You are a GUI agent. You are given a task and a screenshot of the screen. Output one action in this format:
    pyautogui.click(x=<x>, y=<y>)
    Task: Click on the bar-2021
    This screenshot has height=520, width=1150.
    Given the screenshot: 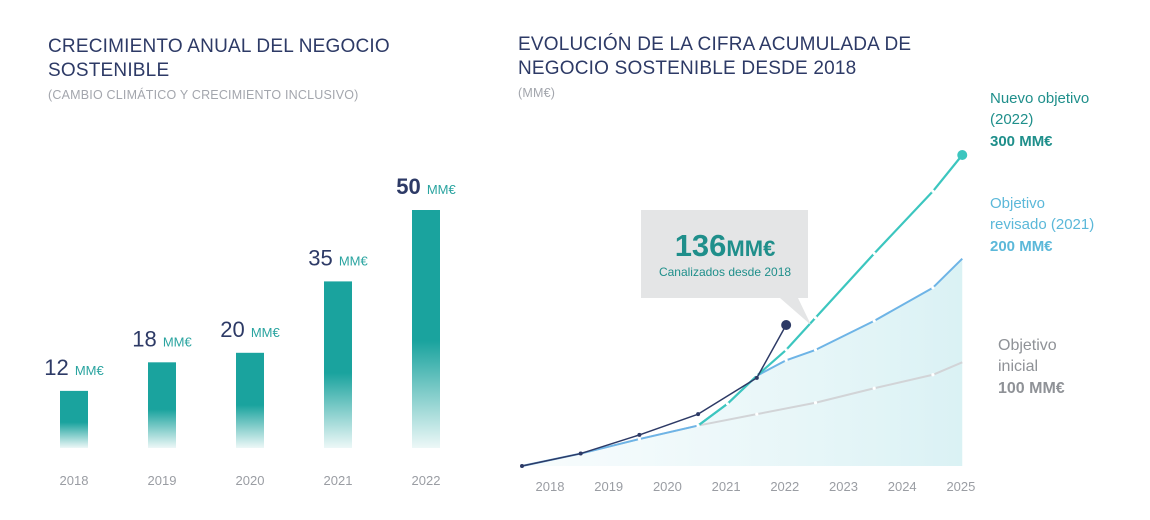 What is the action you would take?
    pyautogui.click(x=338, y=364)
    